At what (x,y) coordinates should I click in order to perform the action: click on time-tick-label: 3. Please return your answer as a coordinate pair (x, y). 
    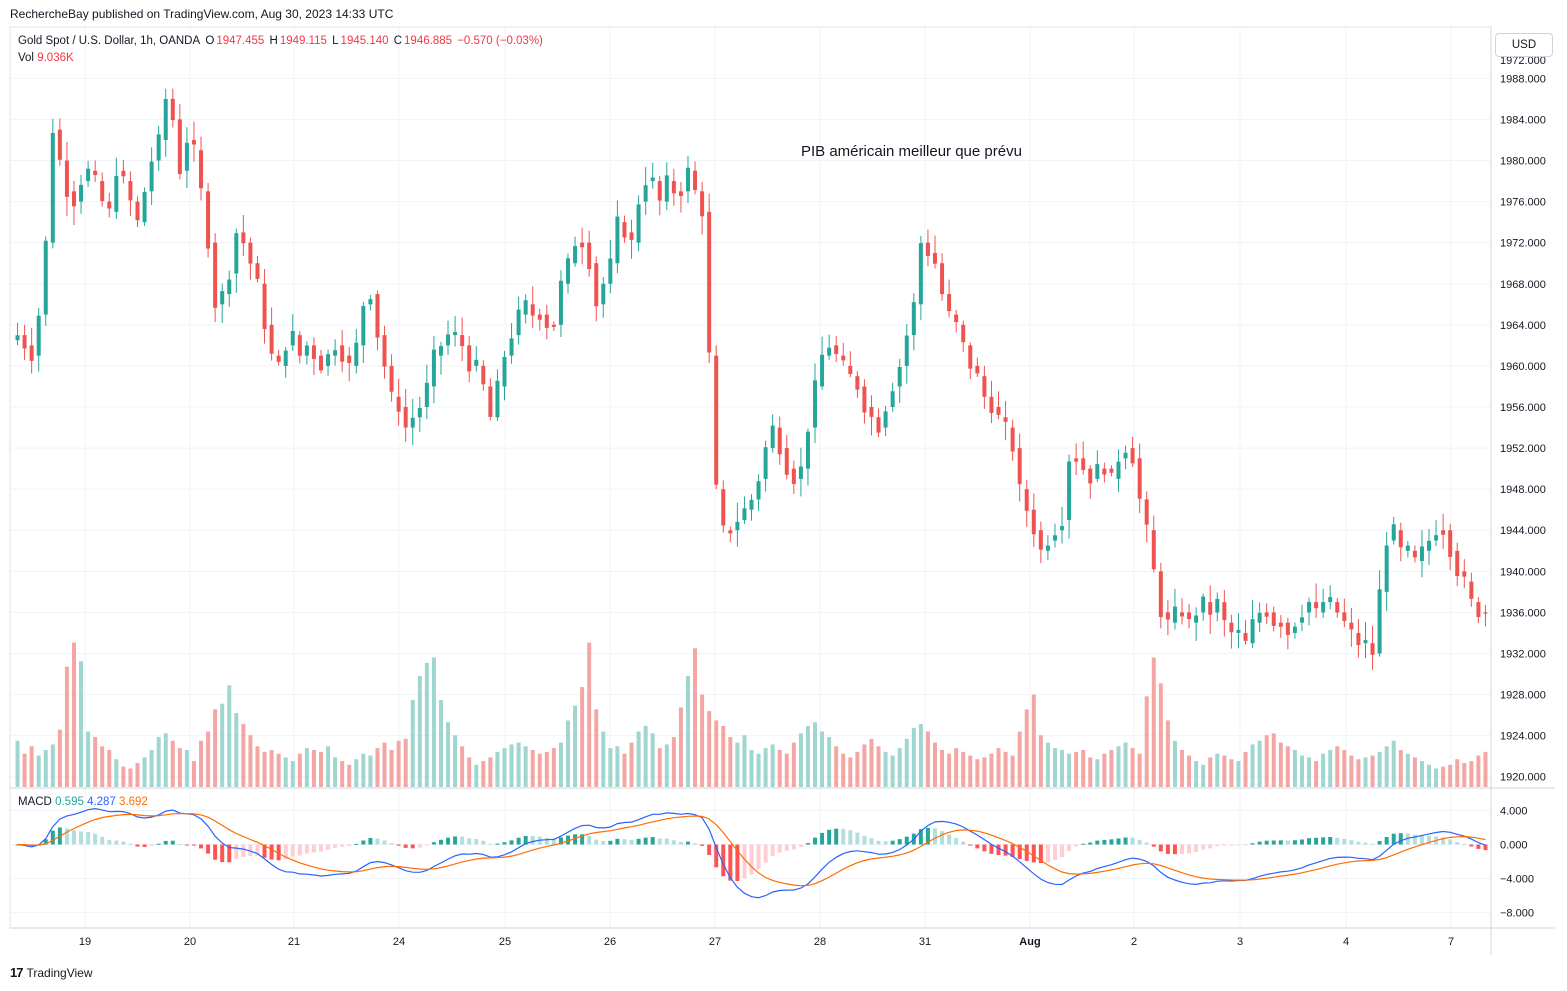
    Looking at the image, I should click on (1240, 942).